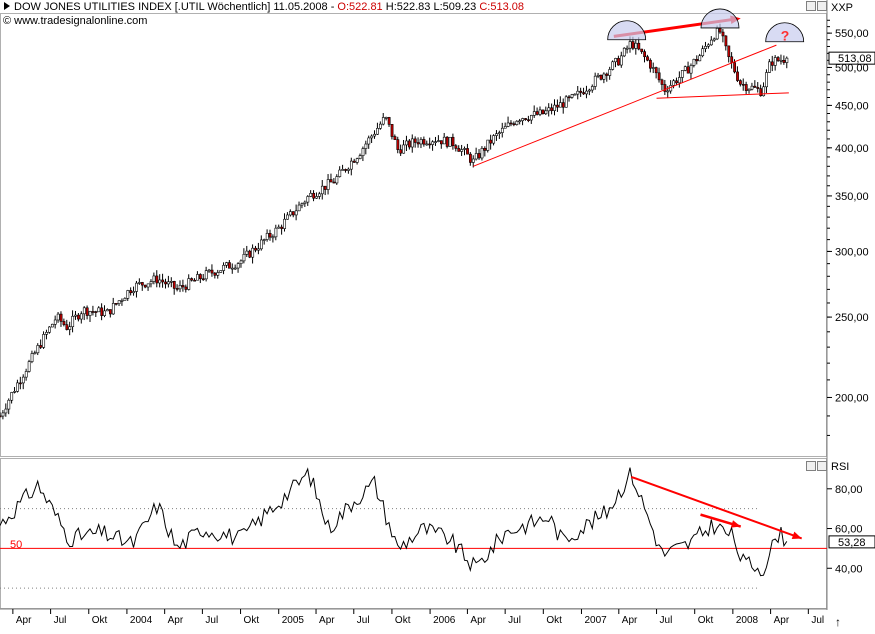 This screenshot has height=634, width=875. I want to click on price-ytick-label: 350,00, so click(852, 197).